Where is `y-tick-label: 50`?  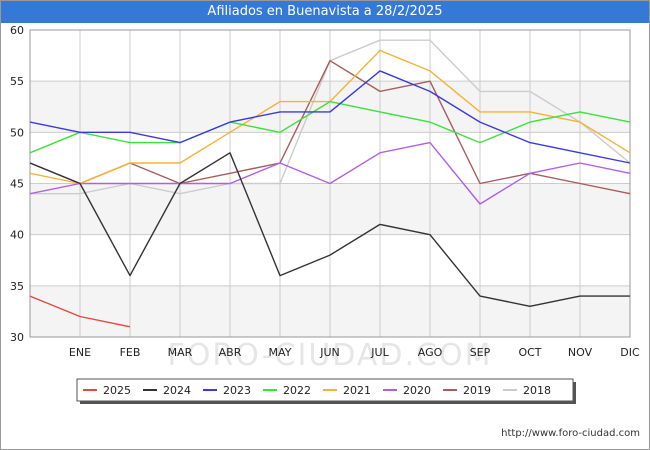
y-tick-label: 50 is located at coordinates (17, 132).